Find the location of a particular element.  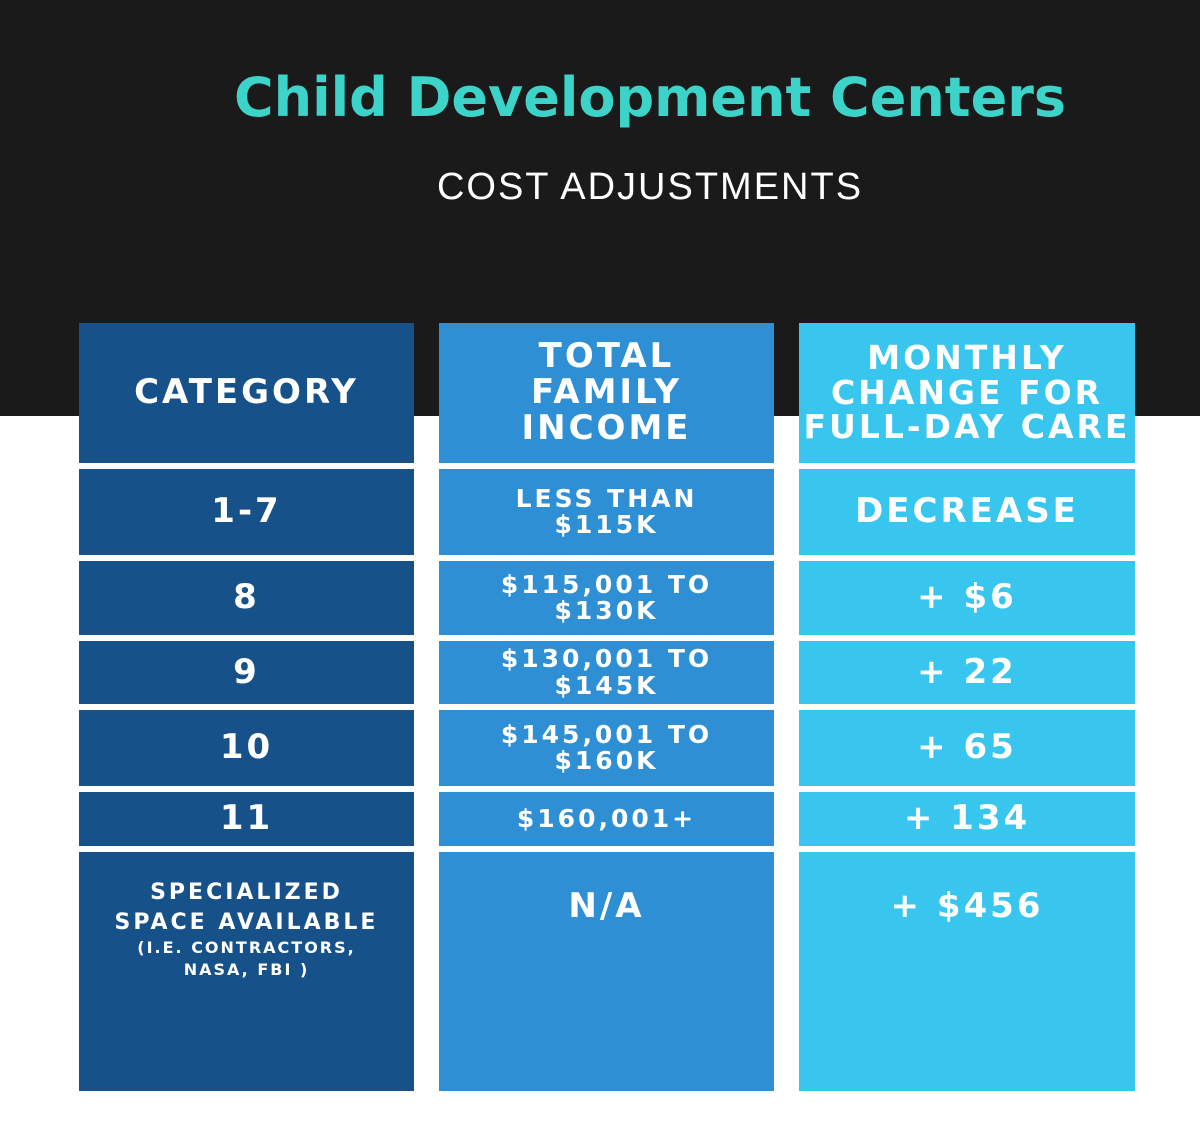

page-subtitle: COST ADJUSTMENTS is located at coordinates (650, 187).